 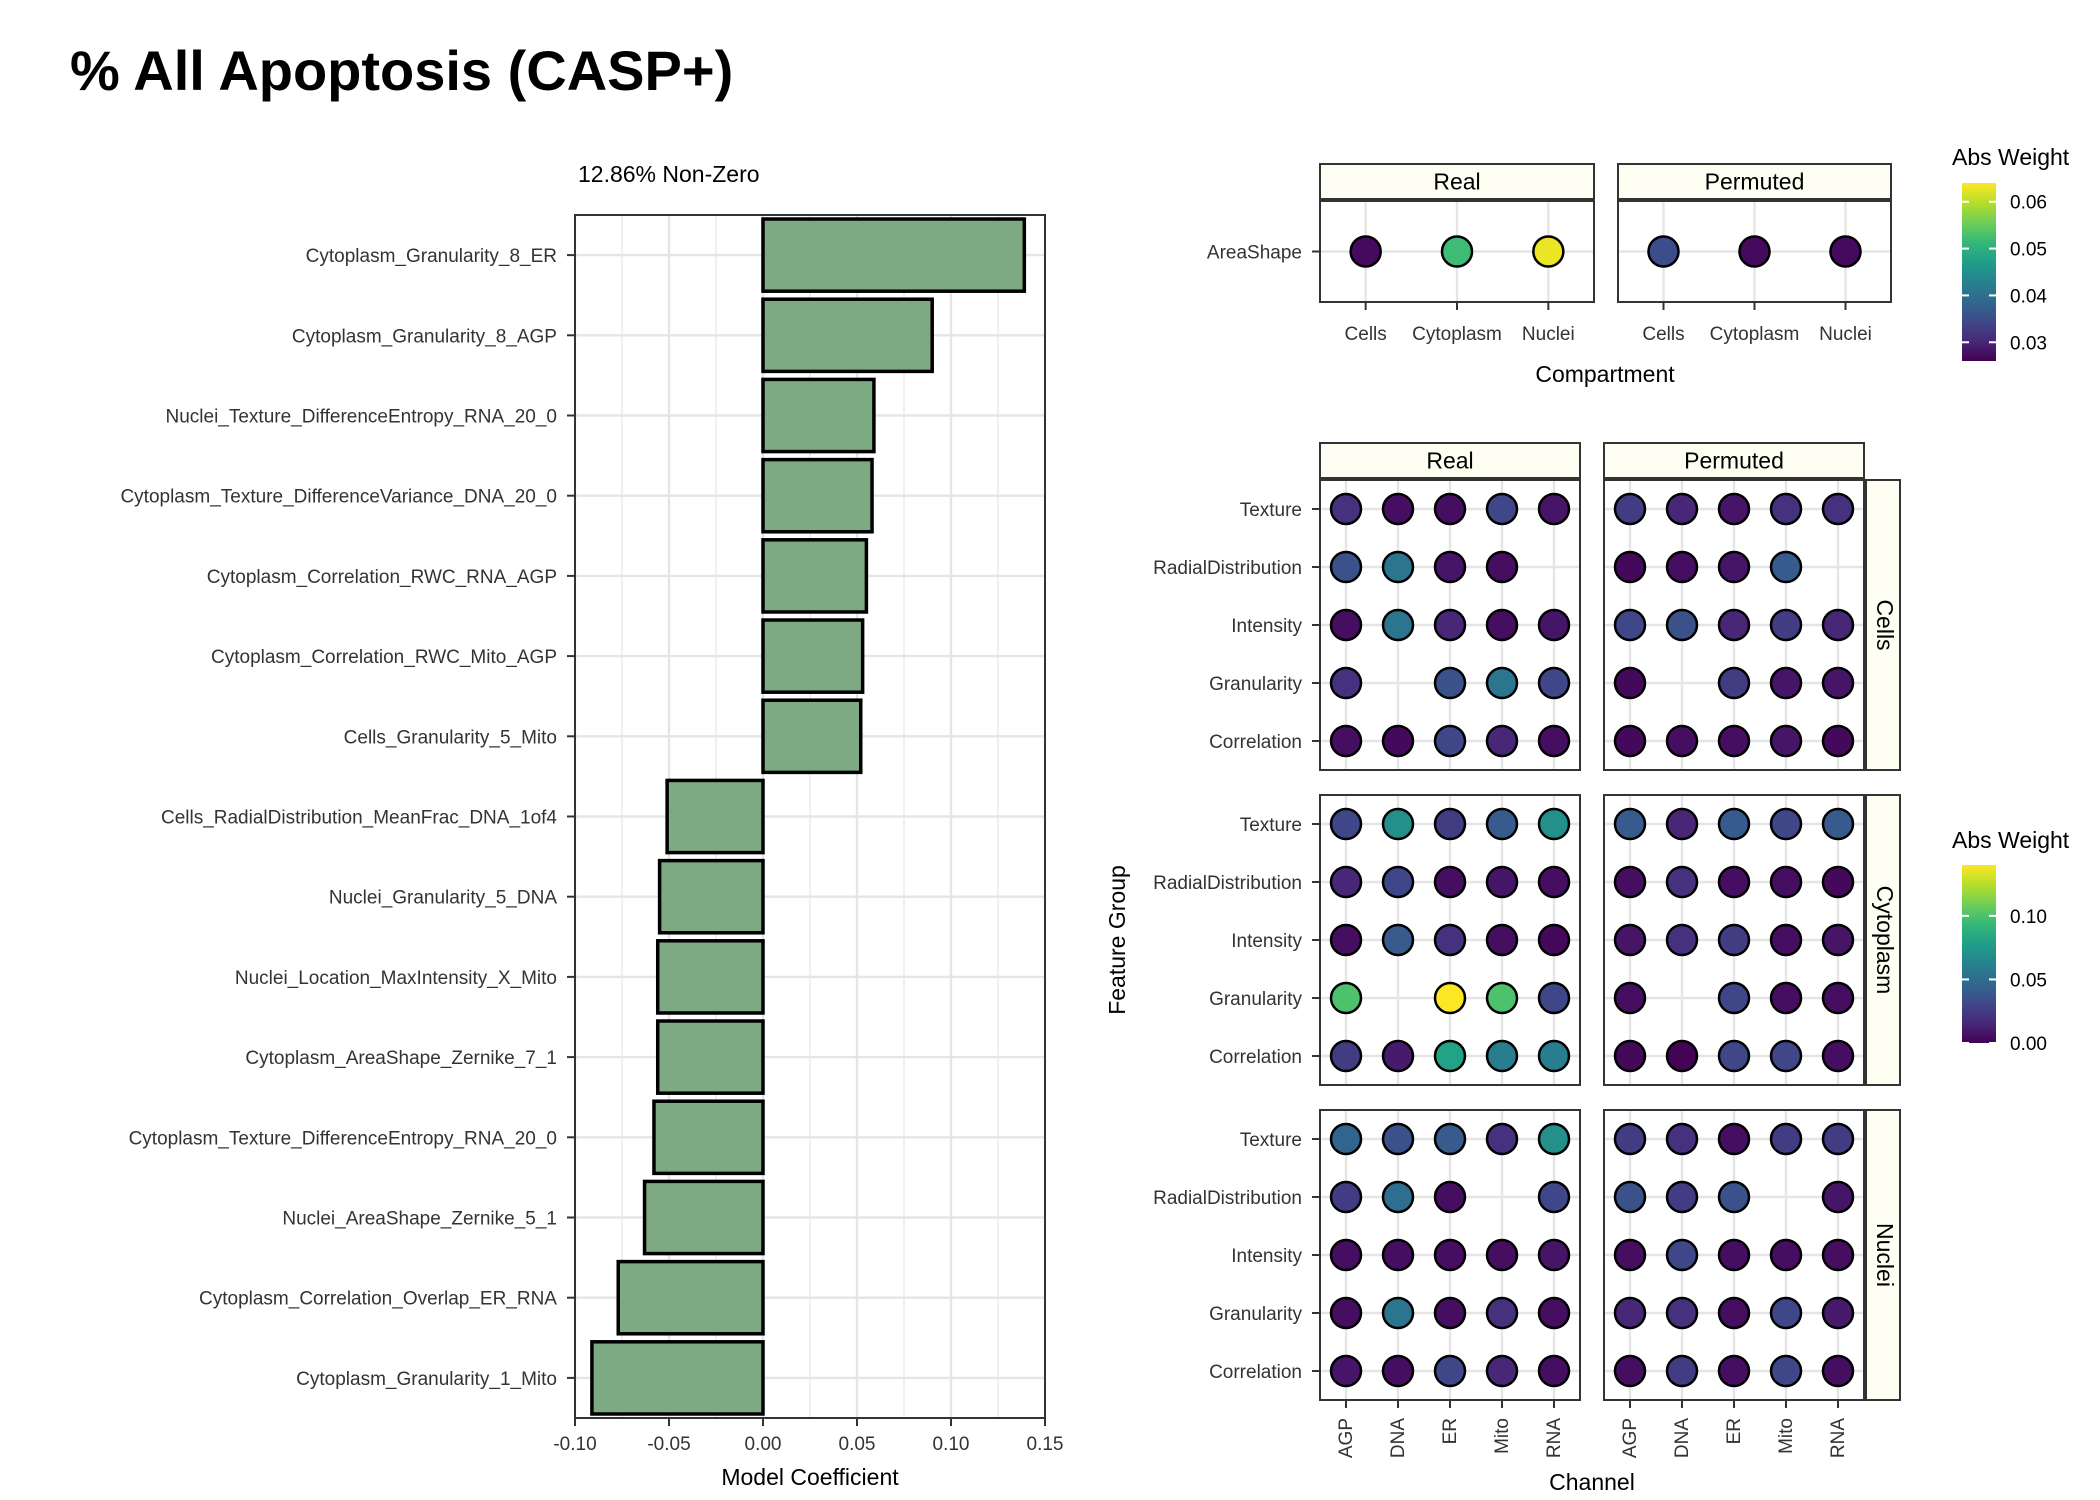 I want to click on y-tick-label: RadialDistribution, so click(x=1227, y=1198).